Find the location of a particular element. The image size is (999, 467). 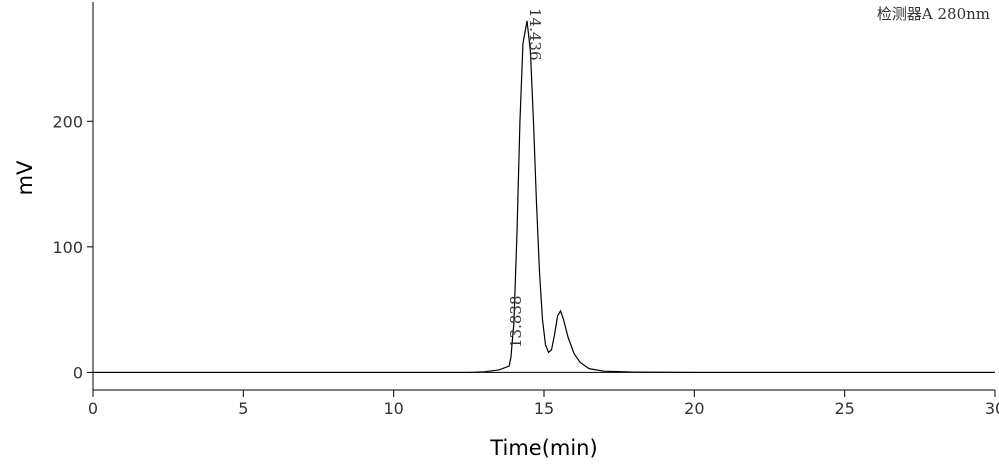

x-tick-label: 25 is located at coordinates (844, 408).